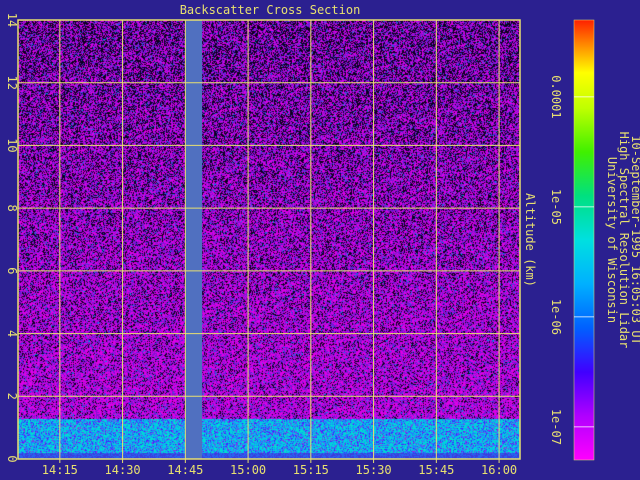  Describe the element at coordinates (194, 239) in the screenshot. I see `data-gap` at that location.